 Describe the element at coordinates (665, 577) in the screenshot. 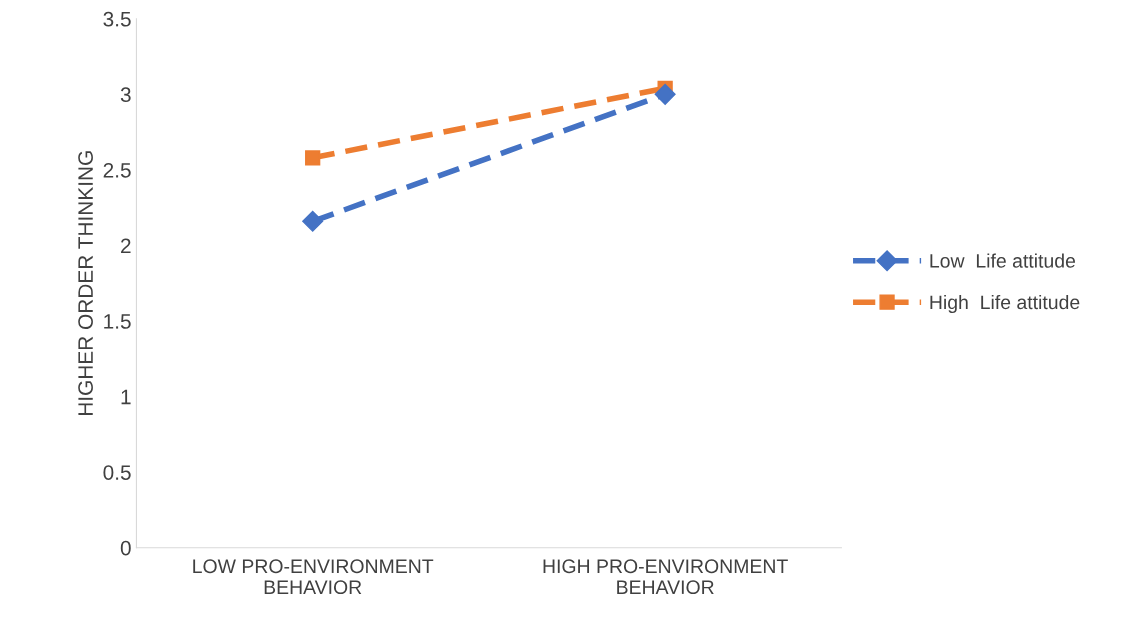

I see `x-tick-label: HIGH PRO-ENVIRONMENT BEHAVIOR` at that location.